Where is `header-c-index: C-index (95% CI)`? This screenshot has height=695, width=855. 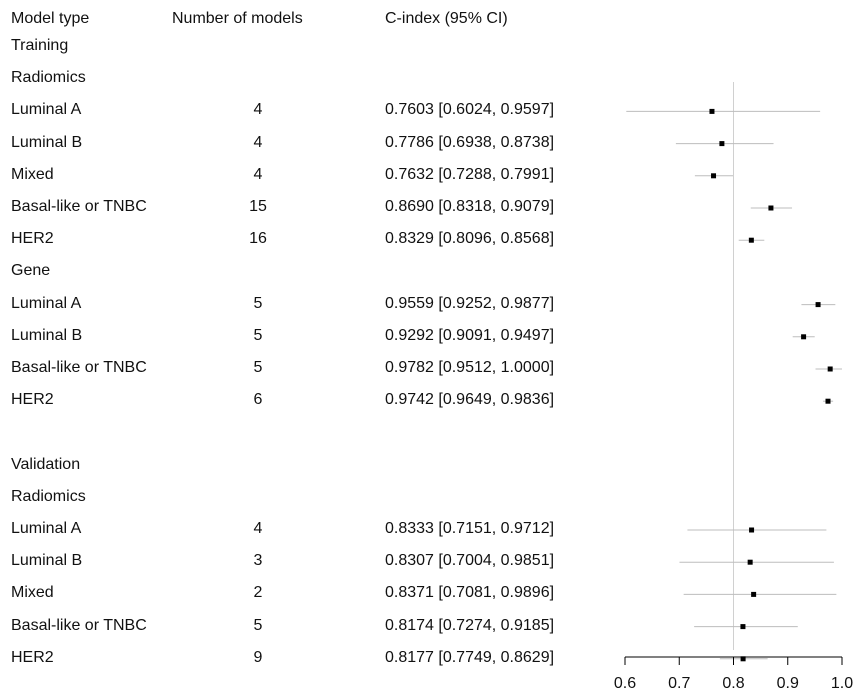 header-c-index: C-index (95% CI) is located at coordinates (446, 18).